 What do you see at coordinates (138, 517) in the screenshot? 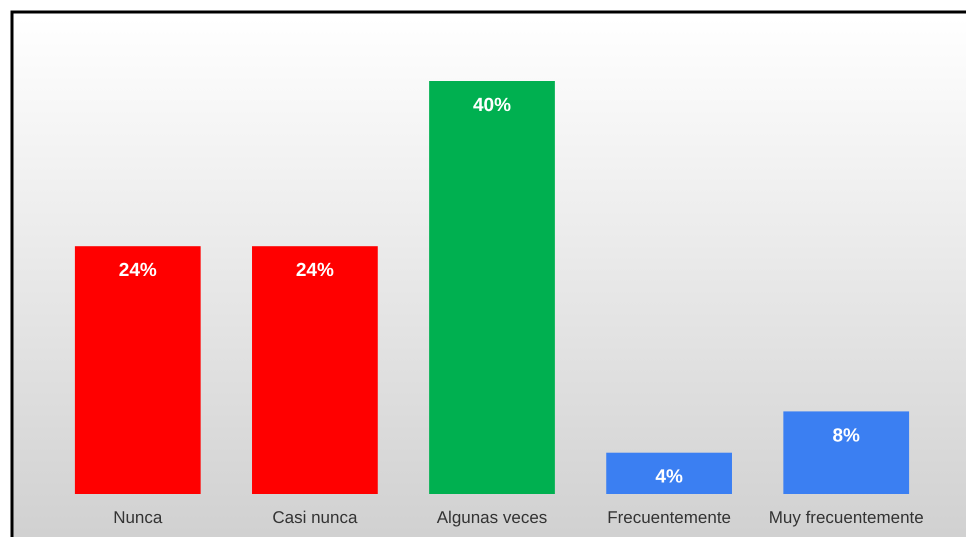
I see `x-tick-label: Nunca` at bounding box center [138, 517].